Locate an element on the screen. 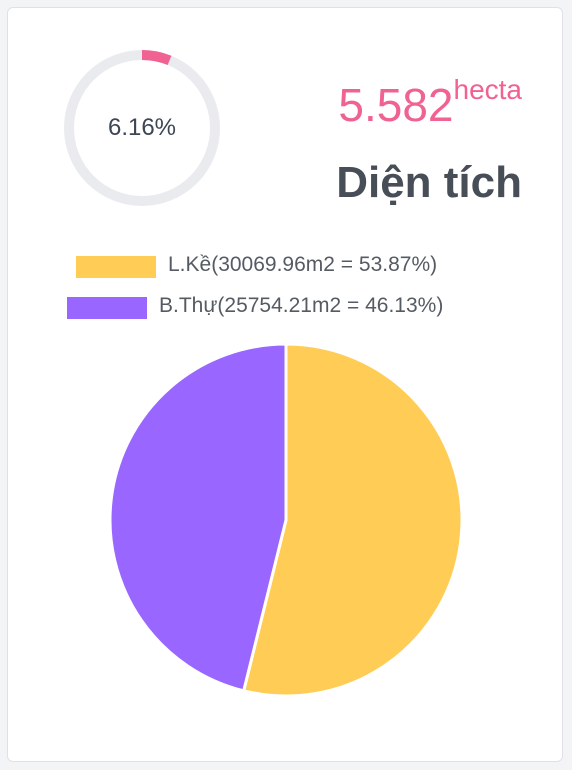  area-value: 5.582hecta is located at coordinates (430, 103).